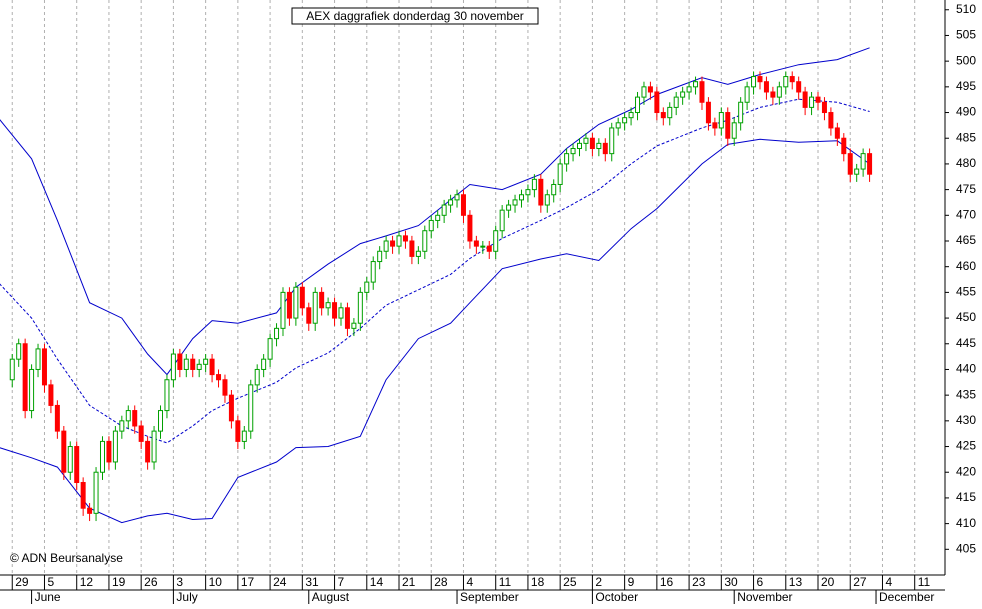 The width and height of the screenshot is (982, 609). Describe the element at coordinates (505, 582) in the screenshot. I see `x-tick-label: 11` at that location.